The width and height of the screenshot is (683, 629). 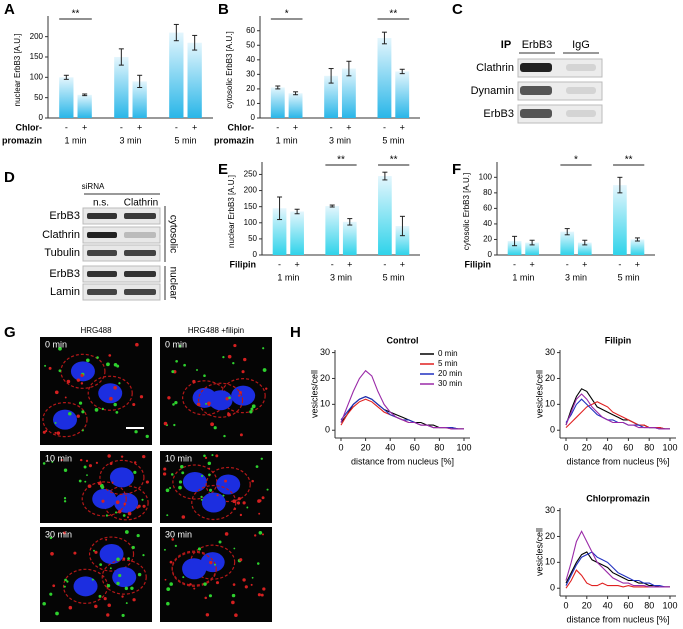 What do you see at coordinates (37, 76) in the screenshot?
I see `y-tick-label: 100` at bounding box center [37, 76].